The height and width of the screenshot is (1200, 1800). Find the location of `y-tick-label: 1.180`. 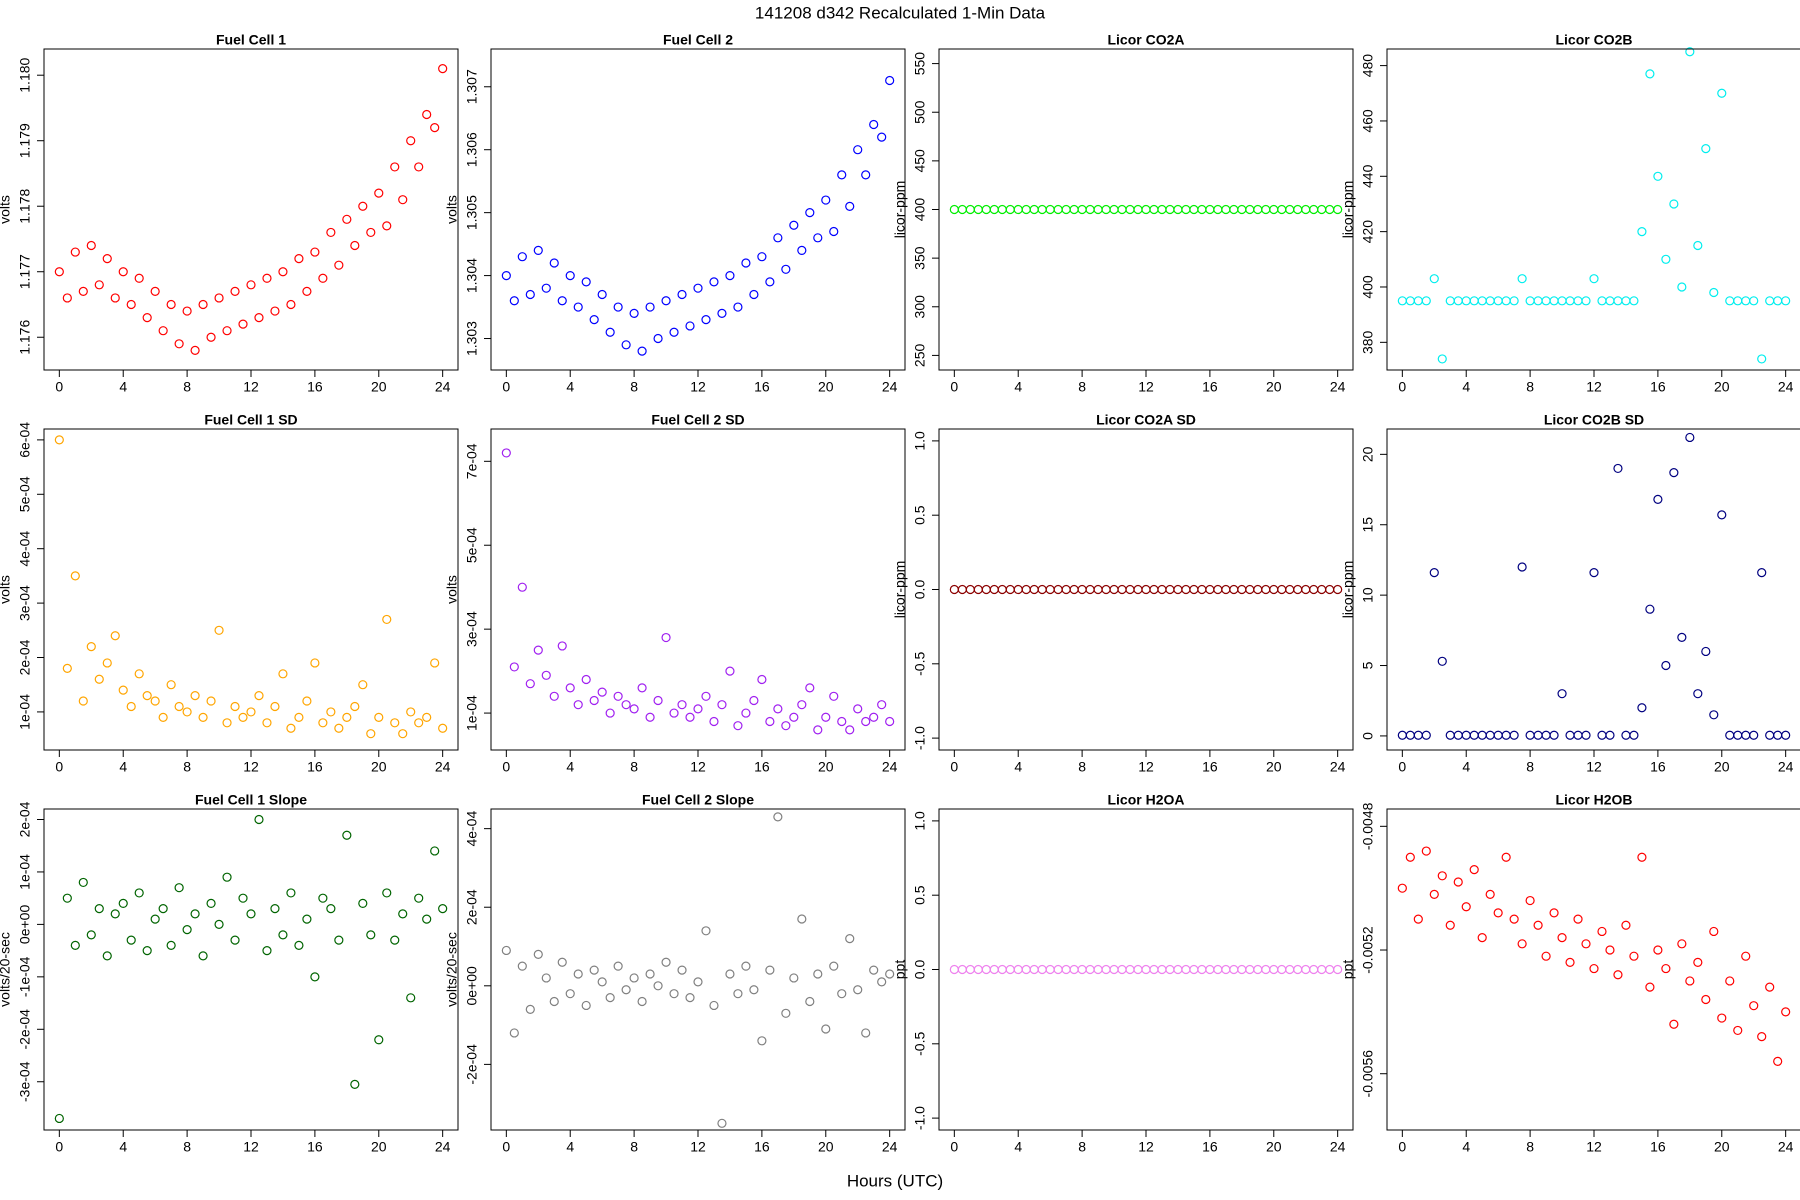

y-tick-label: 1.180 is located at coordinates (25, 74).